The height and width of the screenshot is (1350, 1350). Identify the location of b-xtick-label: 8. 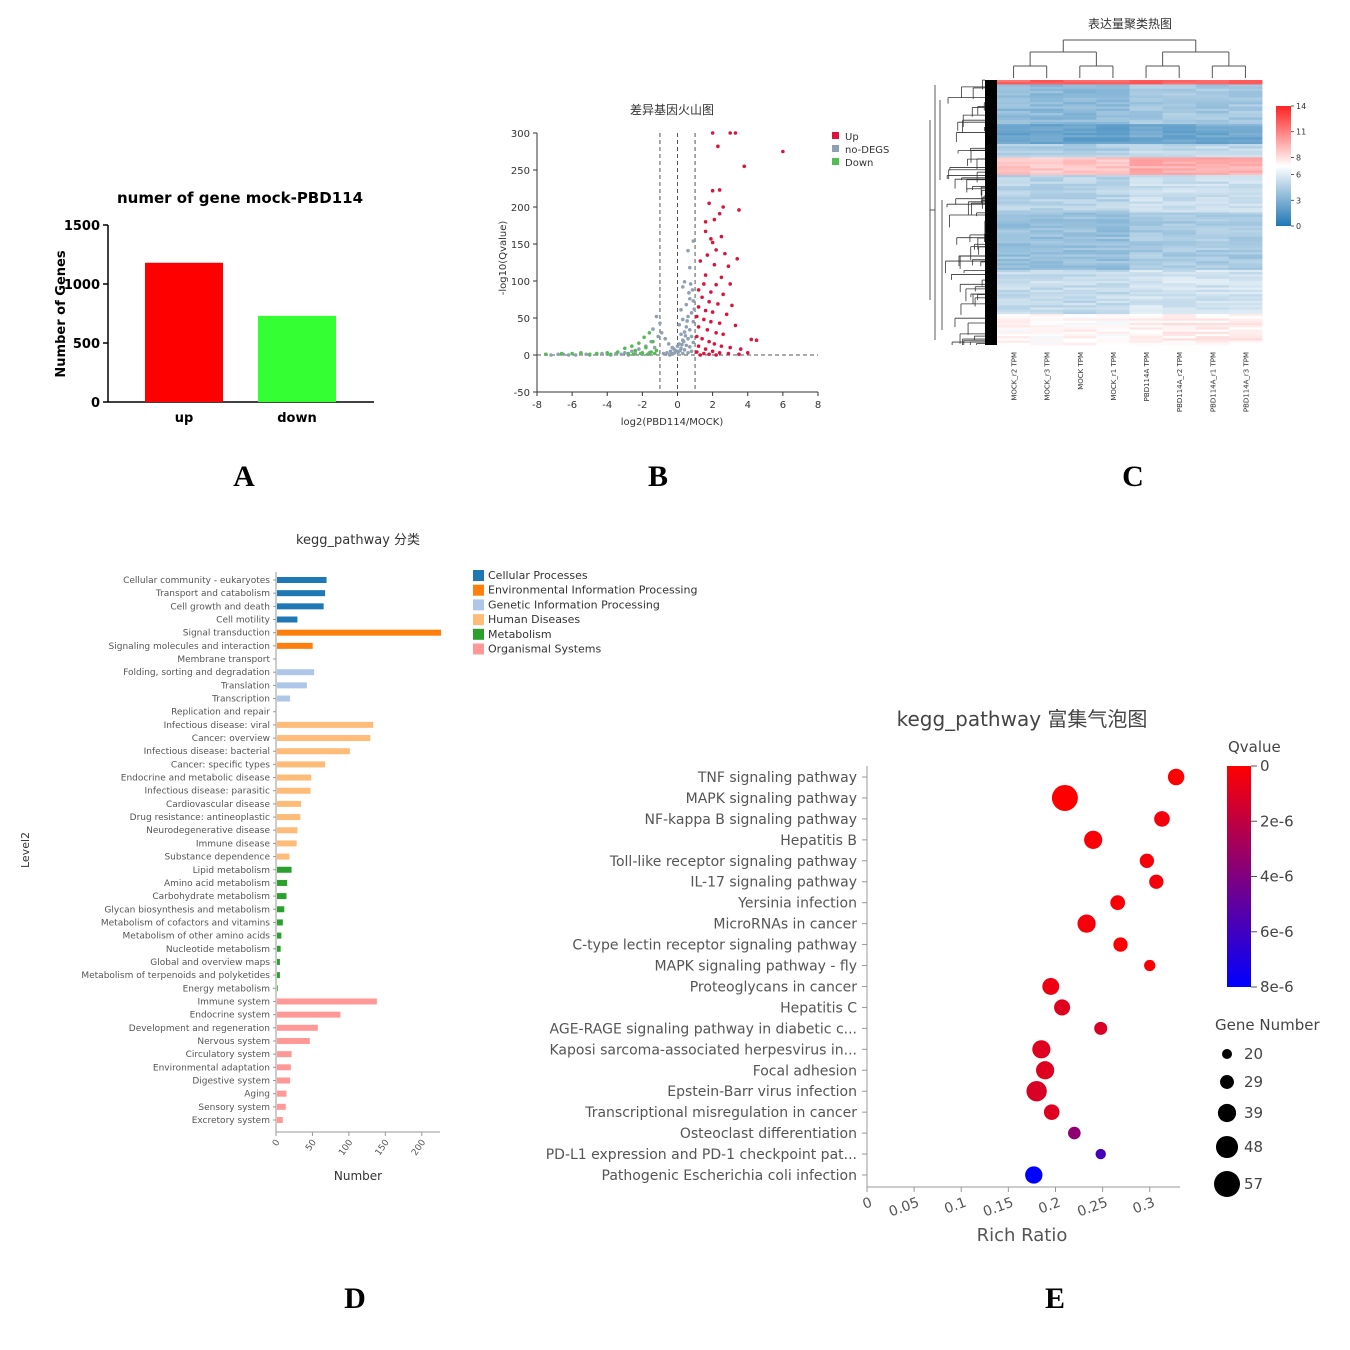
(818, 405).